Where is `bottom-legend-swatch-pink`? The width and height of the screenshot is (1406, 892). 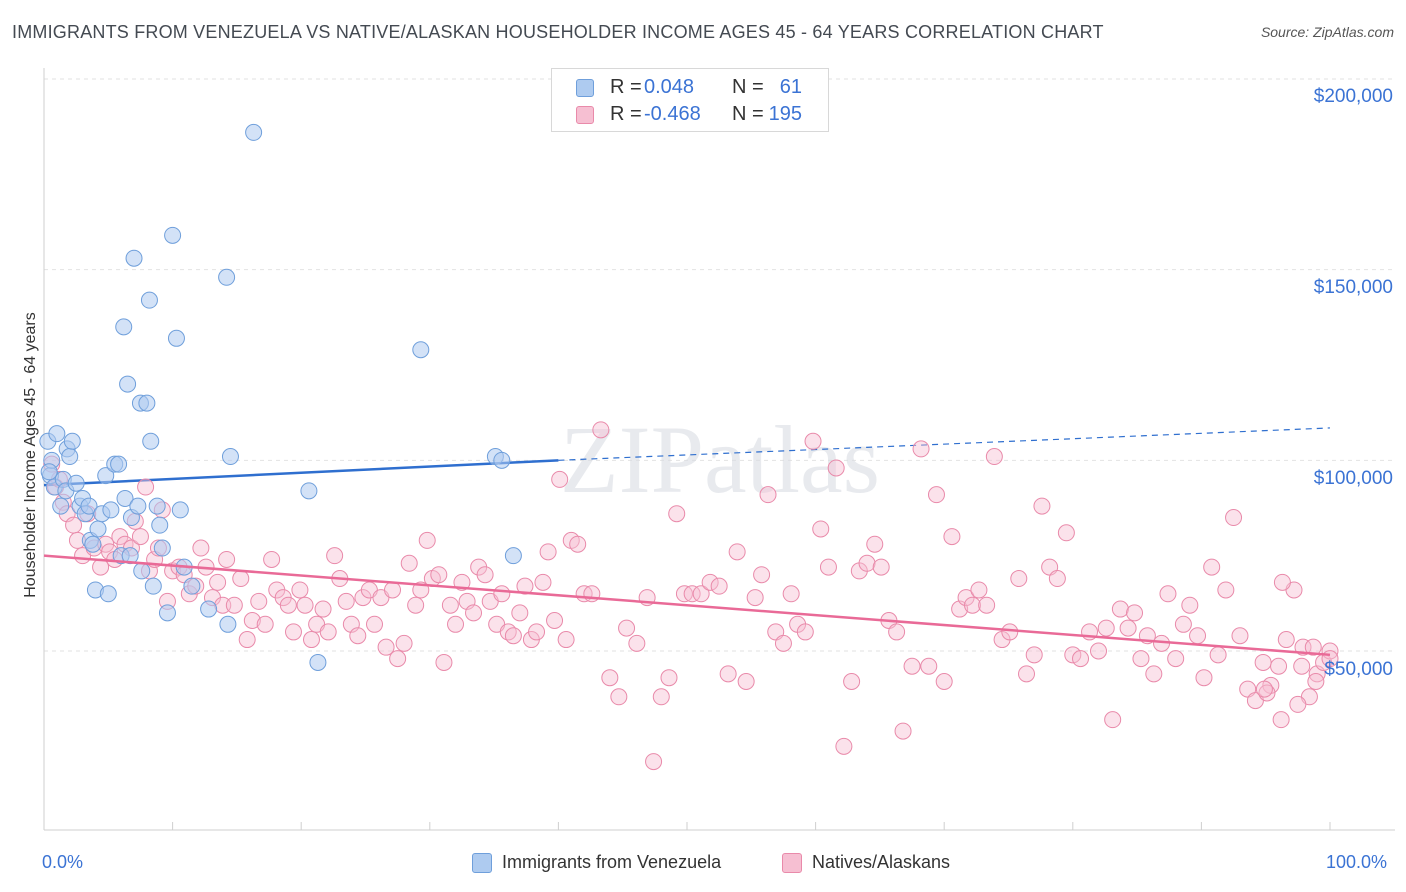 bottom-legend-swatch-pink is located at coordinates (792, 863).